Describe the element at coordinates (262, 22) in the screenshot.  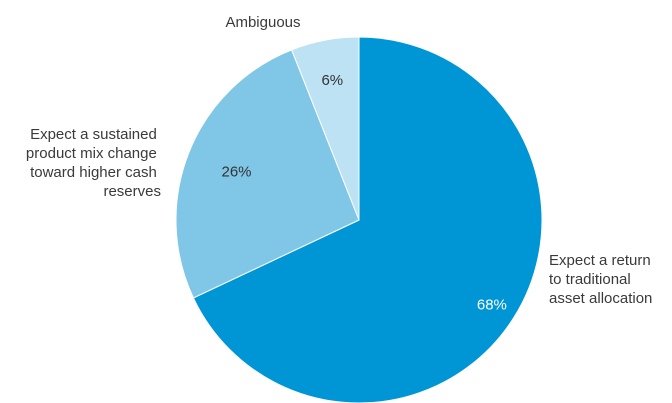
I see `label-ambiguous: Ambiguous` at that location.